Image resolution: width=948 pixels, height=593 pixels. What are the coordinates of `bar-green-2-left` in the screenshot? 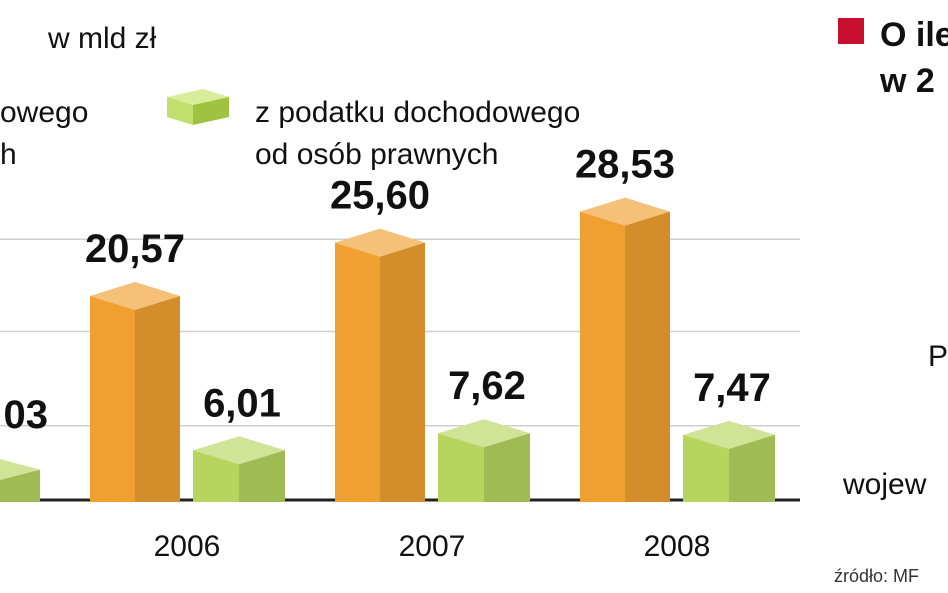 It's located at (461, 467).